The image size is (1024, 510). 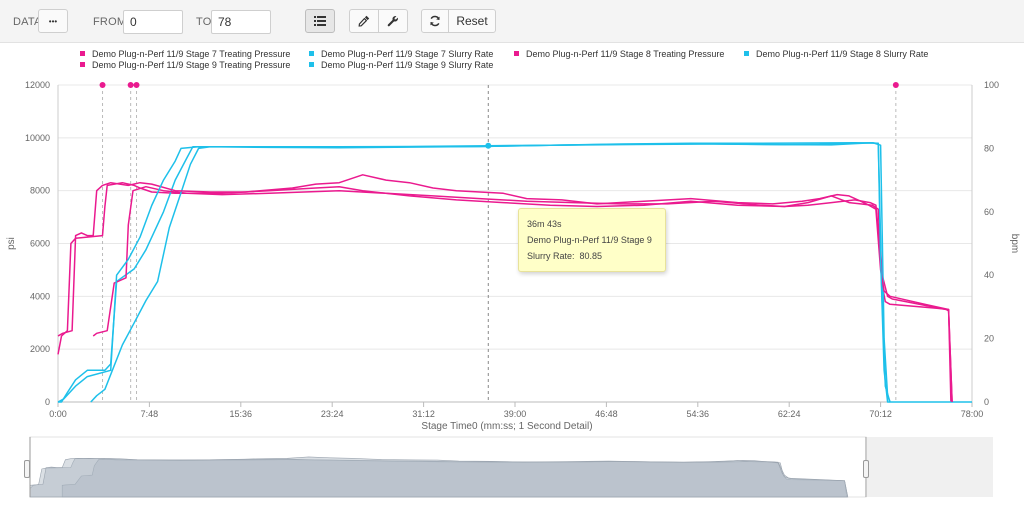 What do you see at coordinates (53, 21) in the screenshot?
I see `data-menu-button: •••` at bounding box center [53, 21].